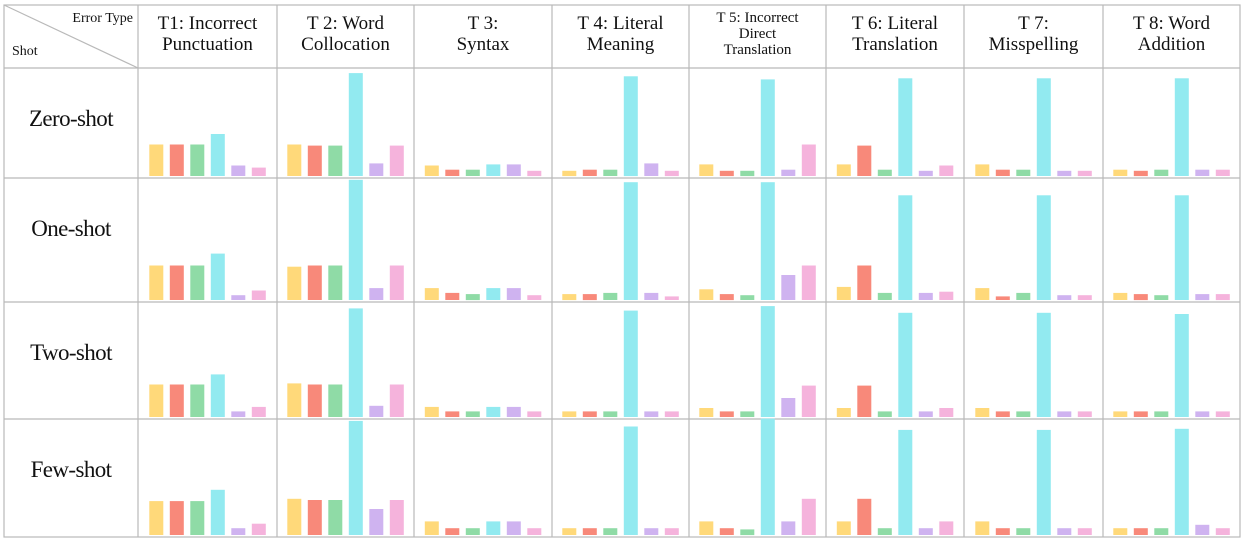 Image resolution: width=1245 pixels, height=543 pixels. What do you see at coordinates (1033, 482) in the screenshot?
I see `panel-few-shot-t7` at bounding box center [1033, 482].